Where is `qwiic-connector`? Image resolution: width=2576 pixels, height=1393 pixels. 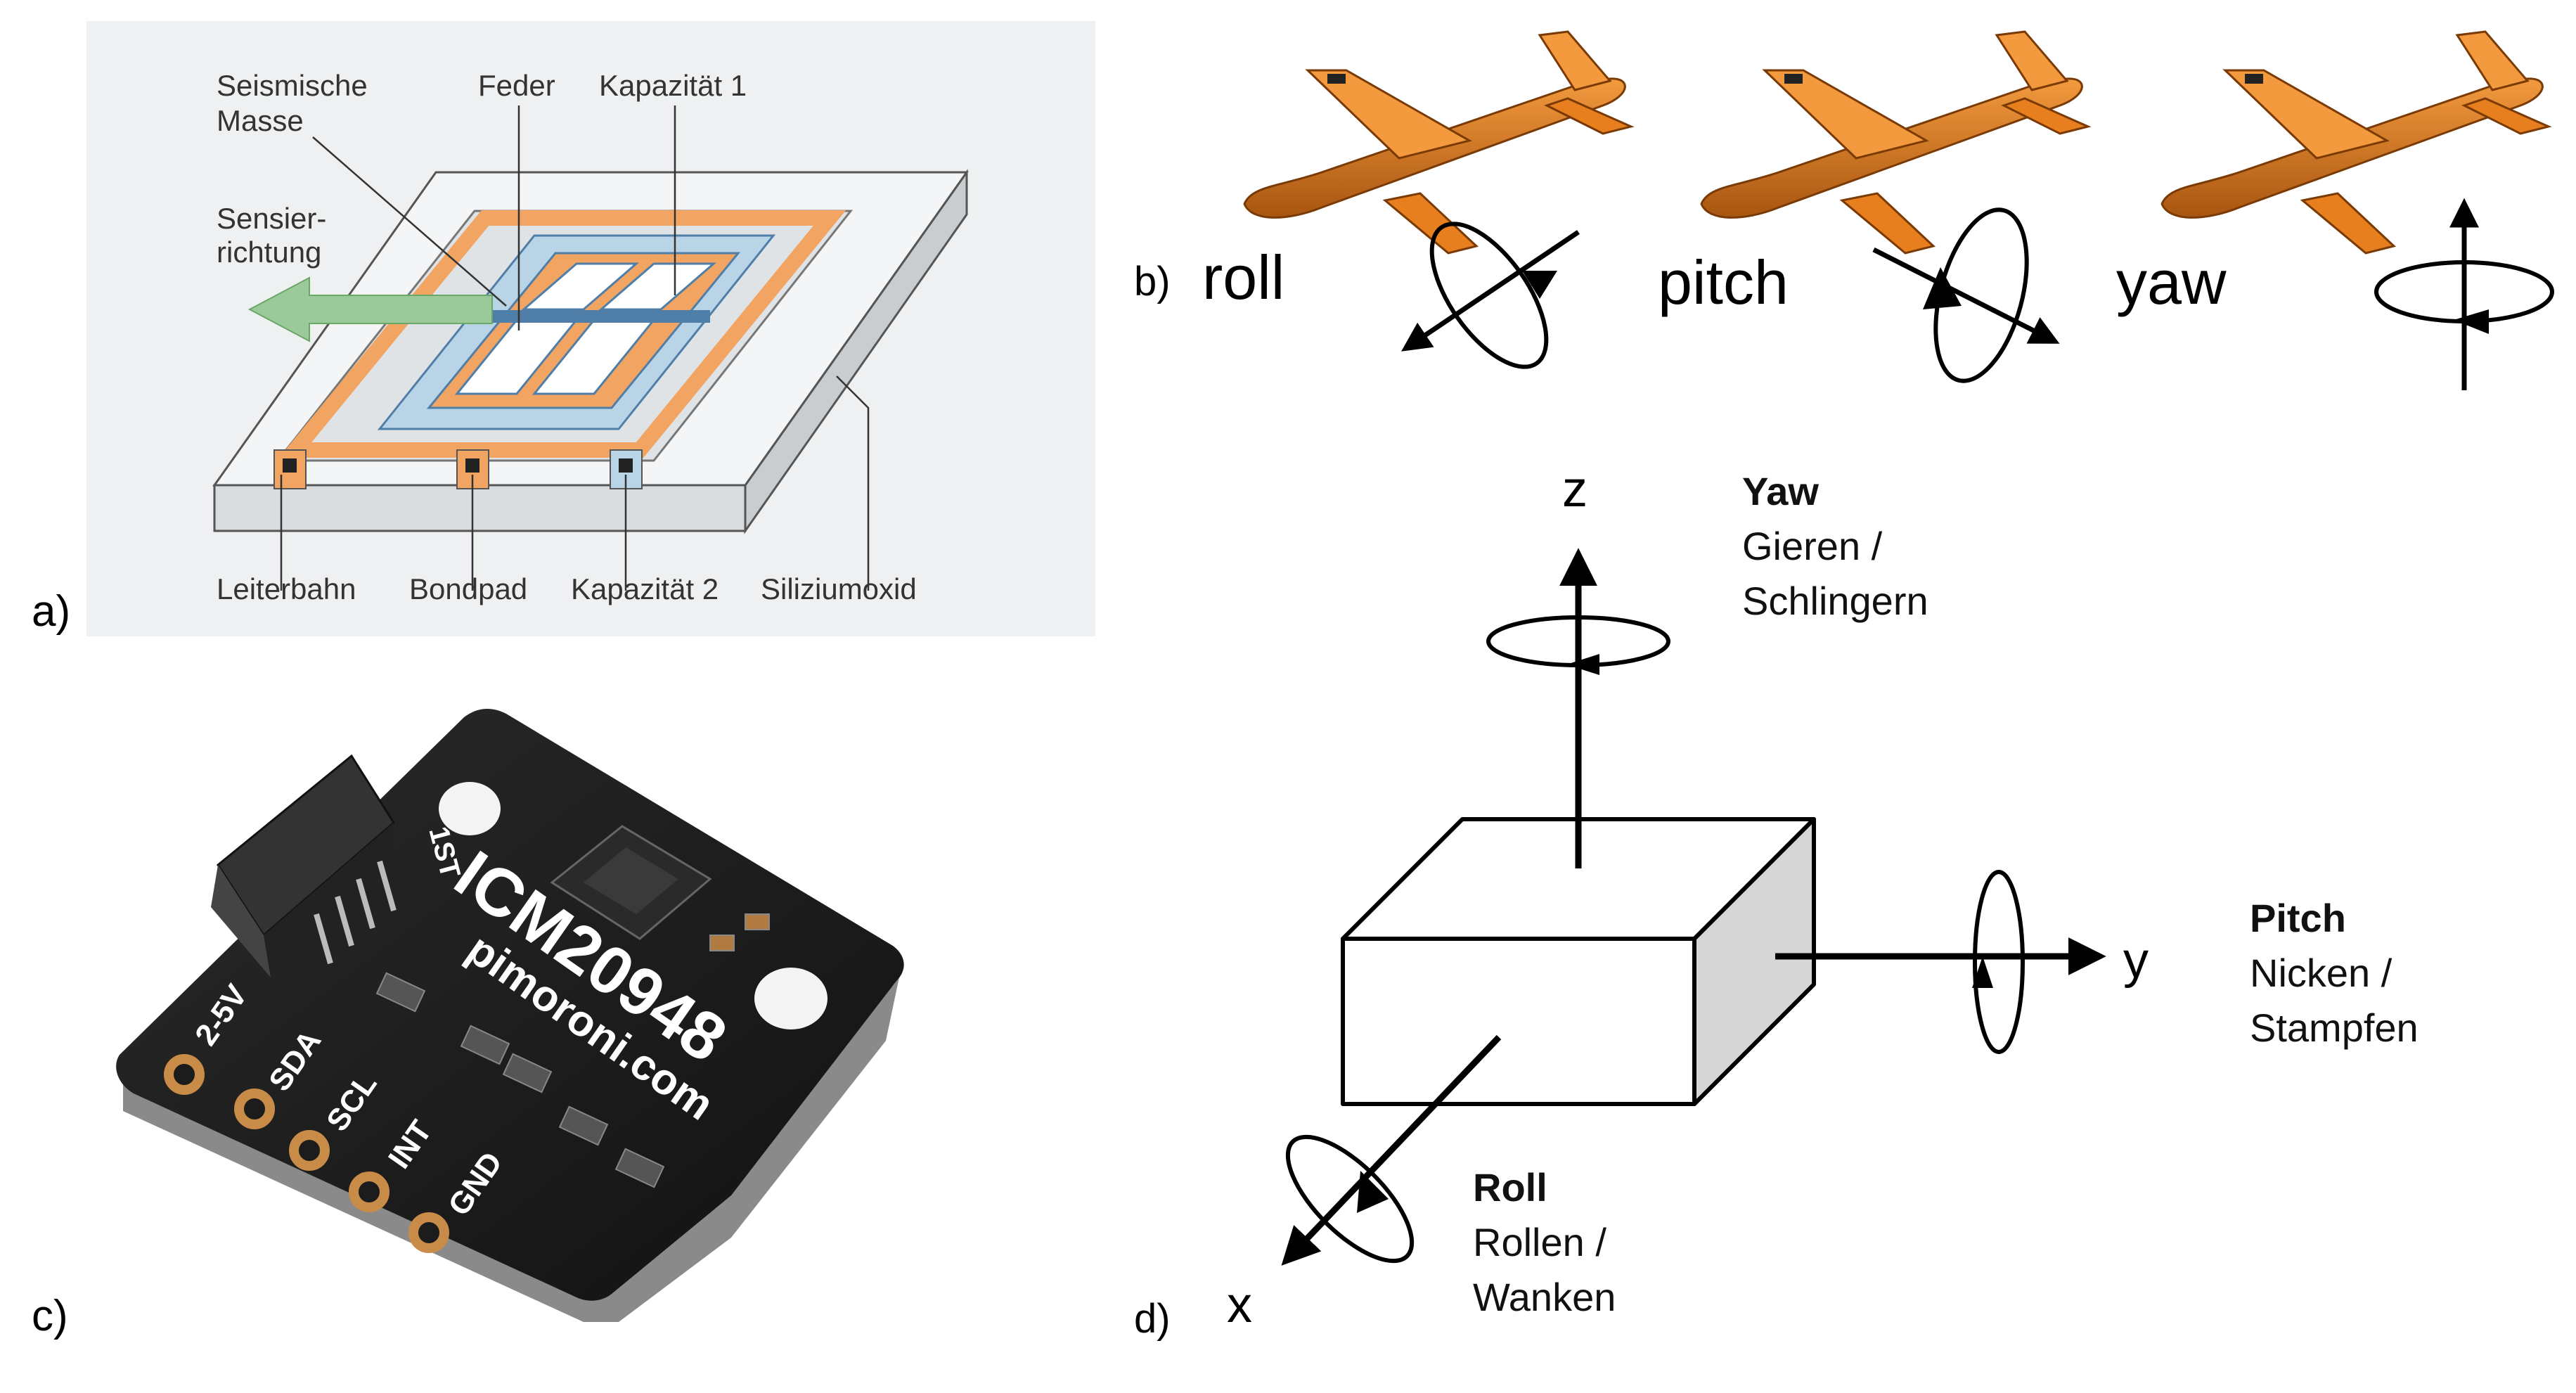 qwiic-connector is located at coordinates (304, 865).